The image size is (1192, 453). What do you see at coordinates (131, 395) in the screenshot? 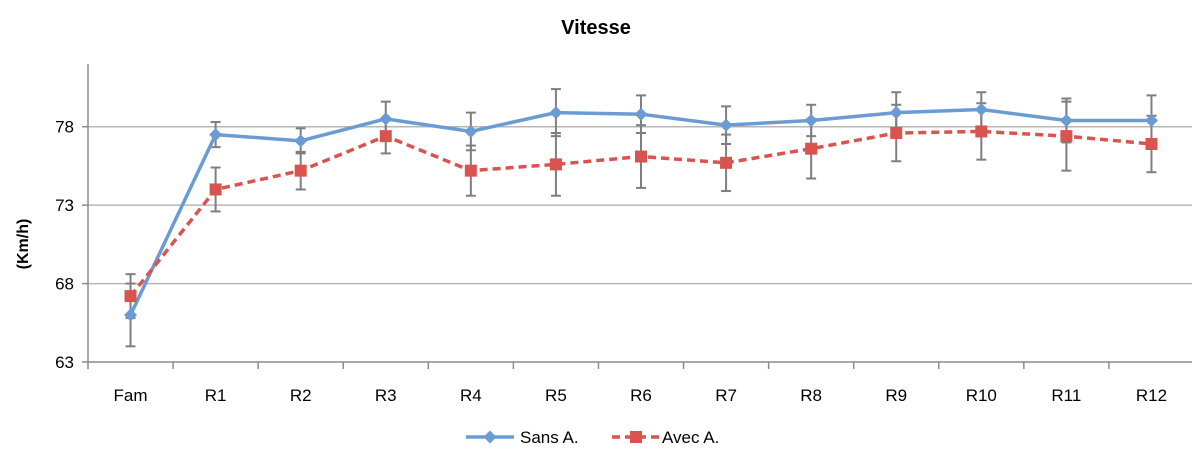
I see `x-tick-label: Fam` at bounding box center [131, 395].